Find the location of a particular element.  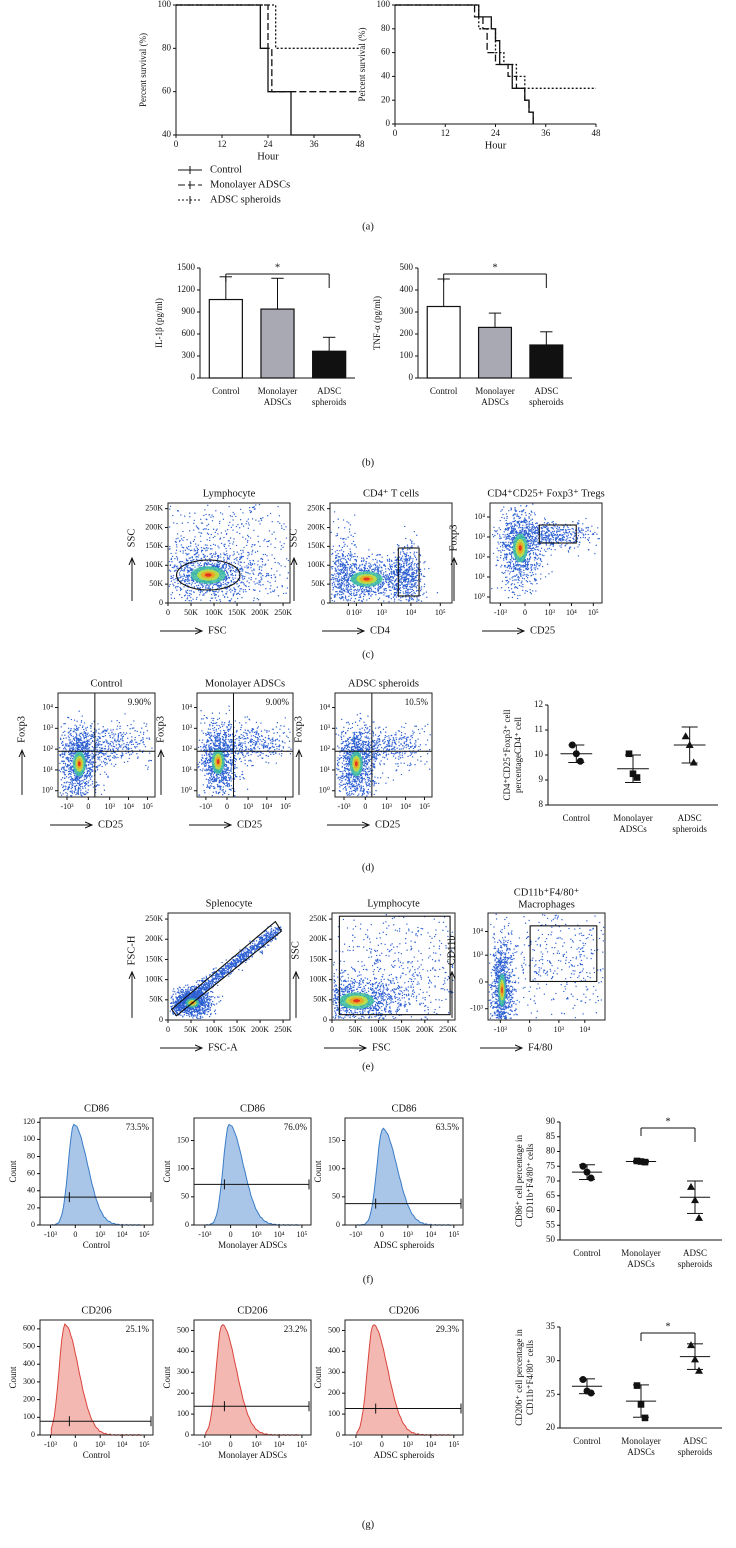

survival-line is located at coordinates (495, 46).